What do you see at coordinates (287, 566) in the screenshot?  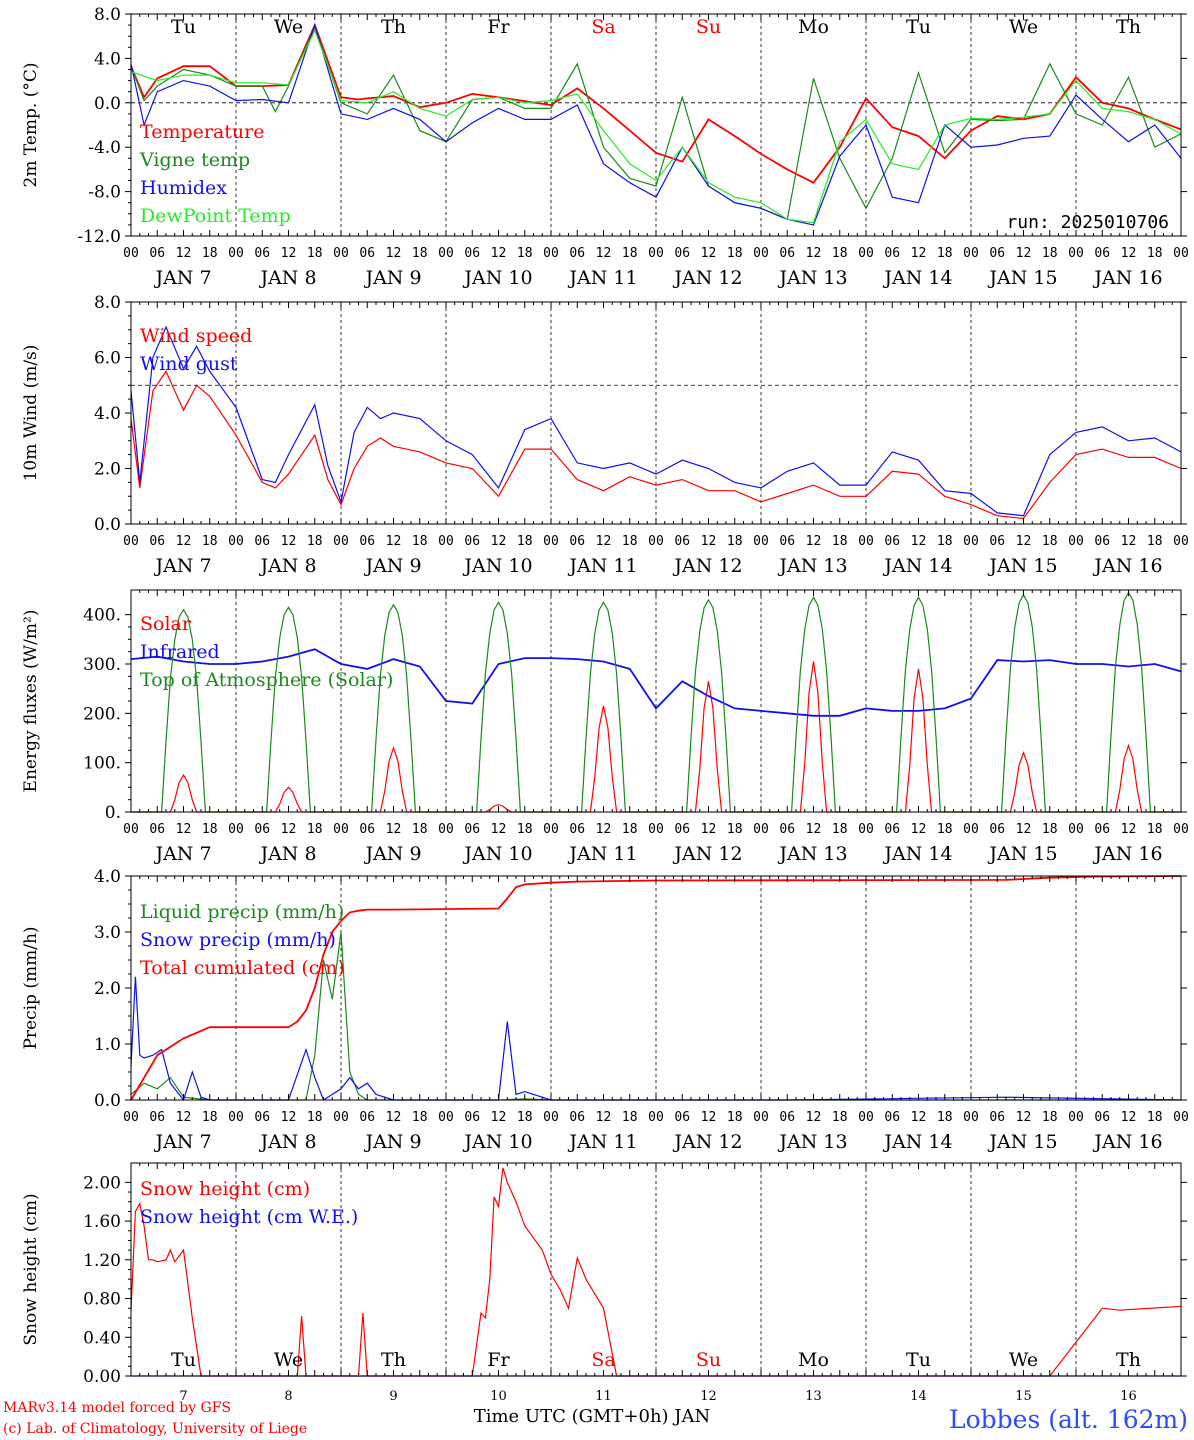 I see `x-day-label: JAN 8` at bounding box center [287, 566].